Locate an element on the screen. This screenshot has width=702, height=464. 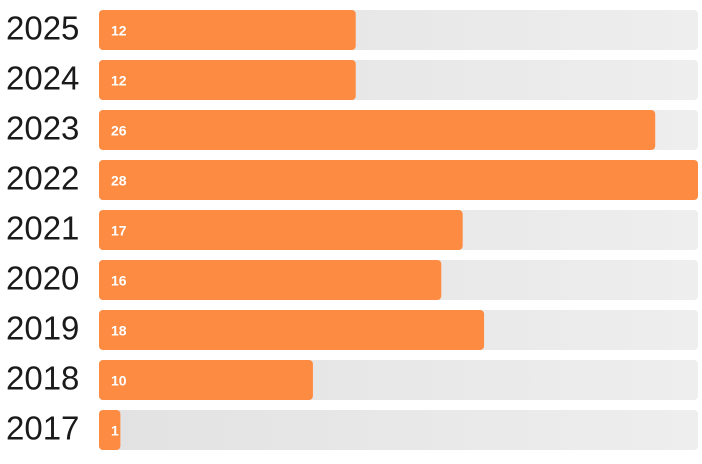
category-label: 2024 is located at coordinates (42, 78).